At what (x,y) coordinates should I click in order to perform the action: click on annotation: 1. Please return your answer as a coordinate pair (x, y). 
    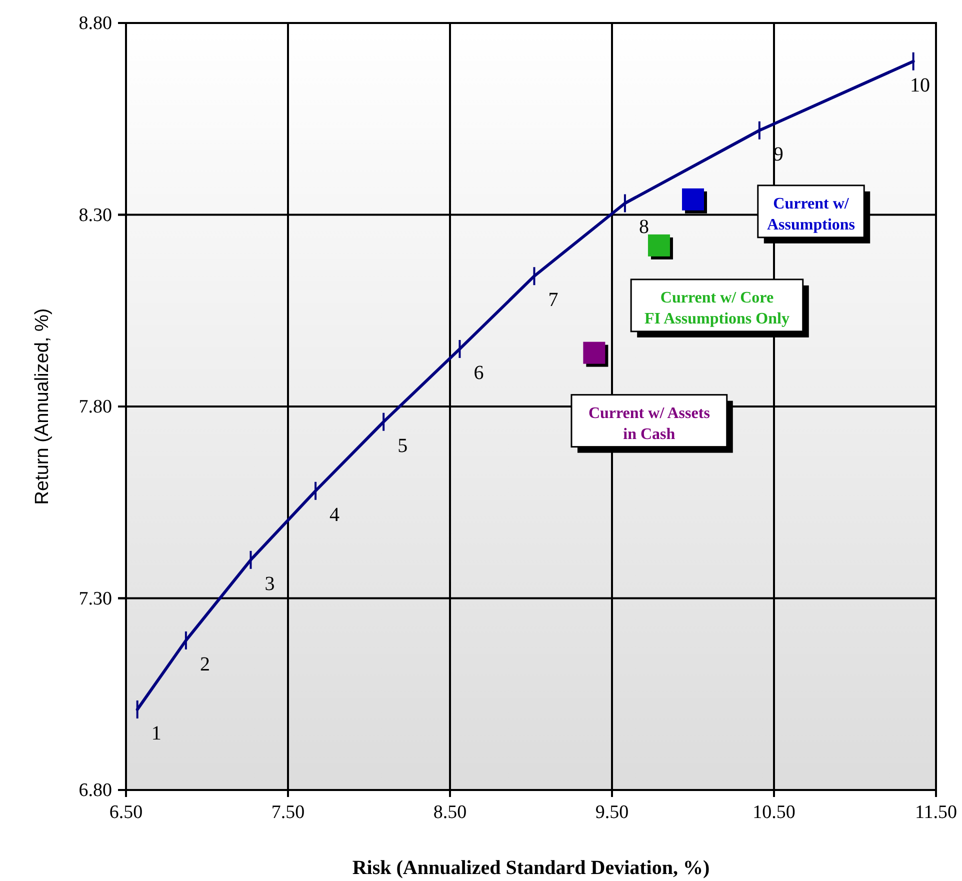
    Looking at the image, I should click on (156, 733).